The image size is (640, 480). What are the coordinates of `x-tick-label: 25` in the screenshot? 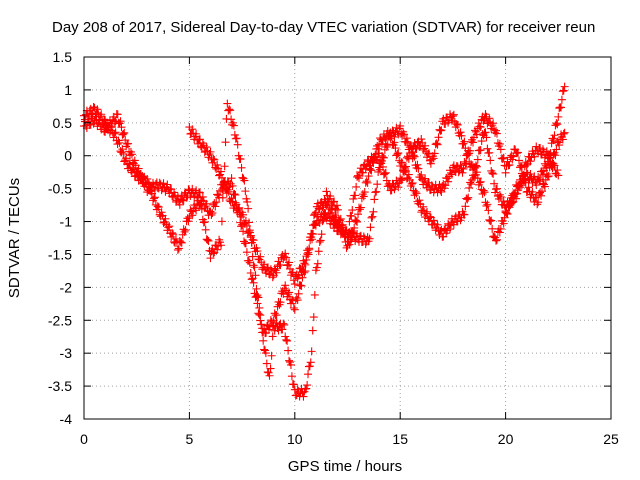 It's located at (611, 439).